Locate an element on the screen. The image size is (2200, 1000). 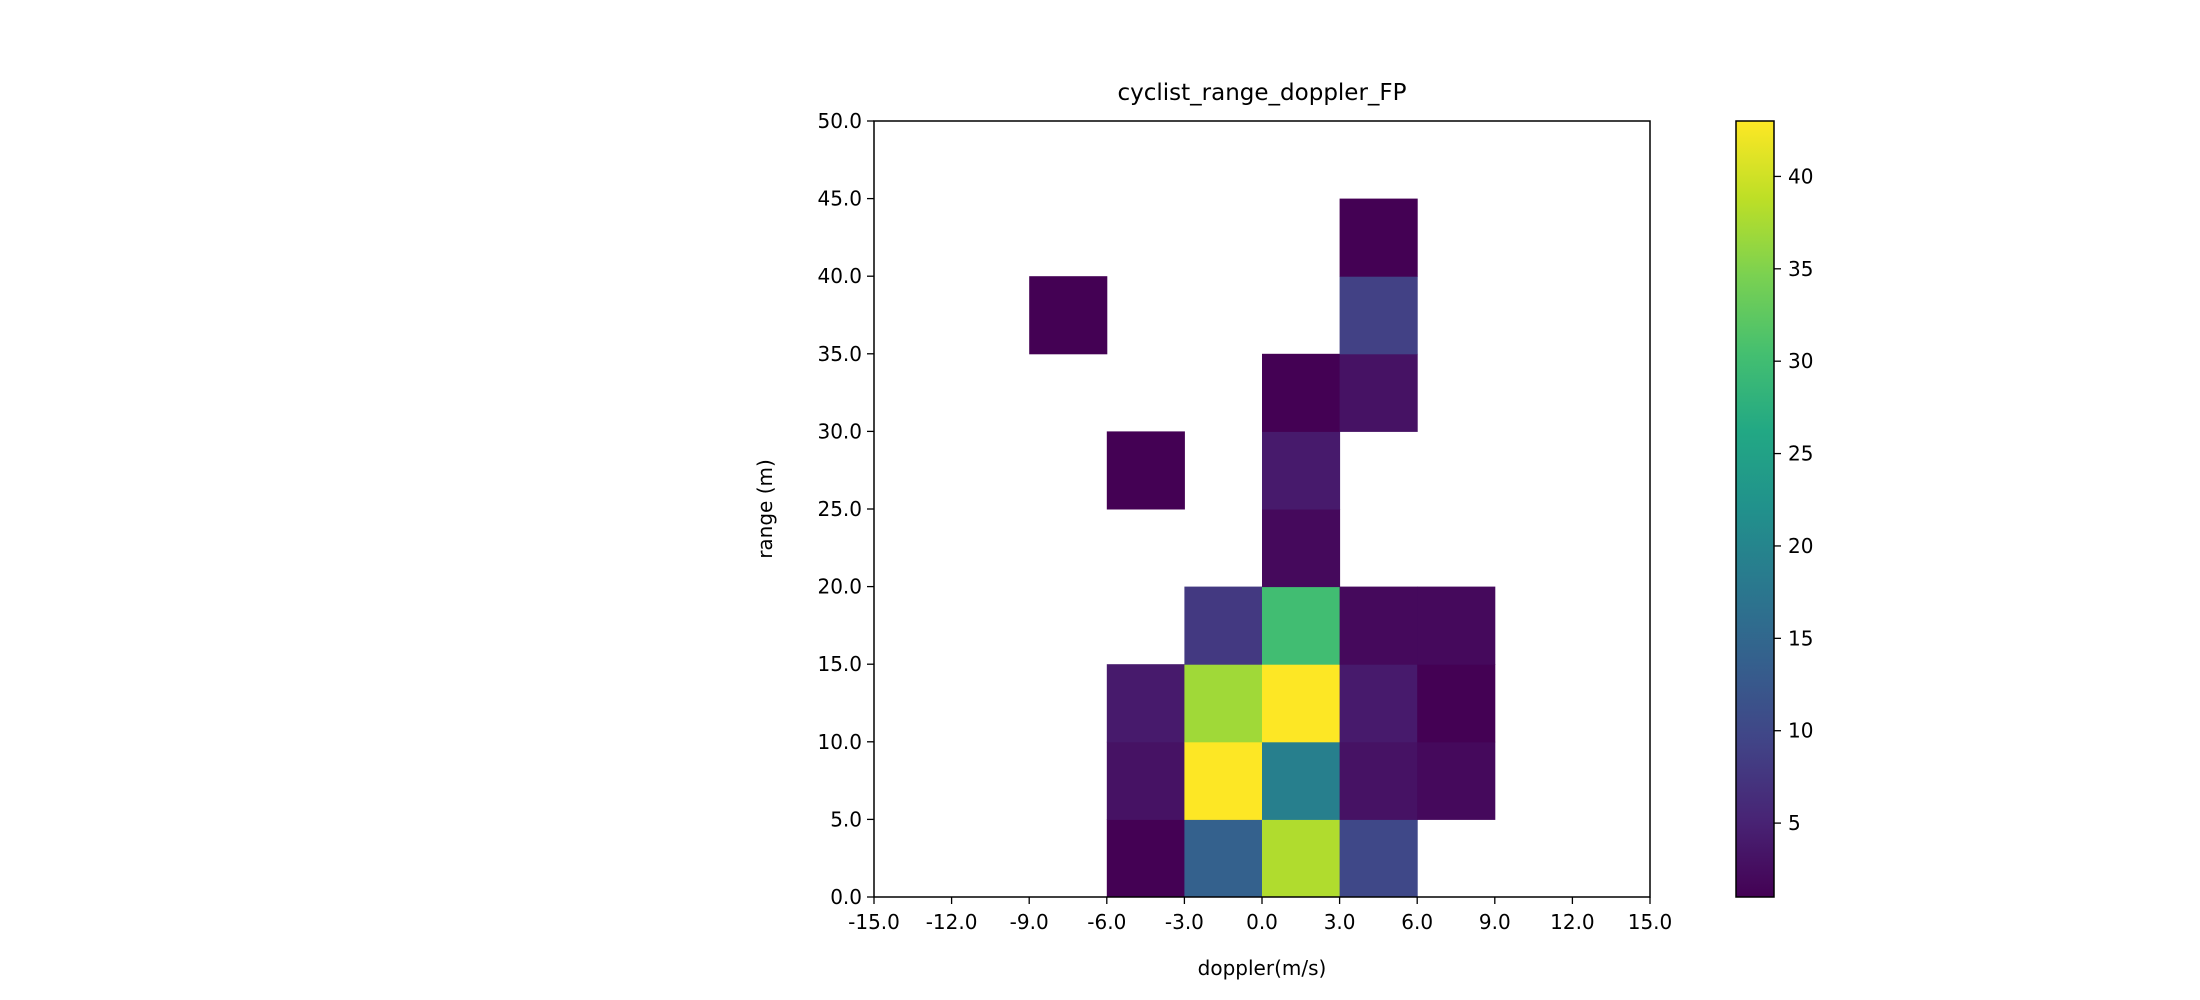
heatmap-cells is located at coordinates (1262, 548).